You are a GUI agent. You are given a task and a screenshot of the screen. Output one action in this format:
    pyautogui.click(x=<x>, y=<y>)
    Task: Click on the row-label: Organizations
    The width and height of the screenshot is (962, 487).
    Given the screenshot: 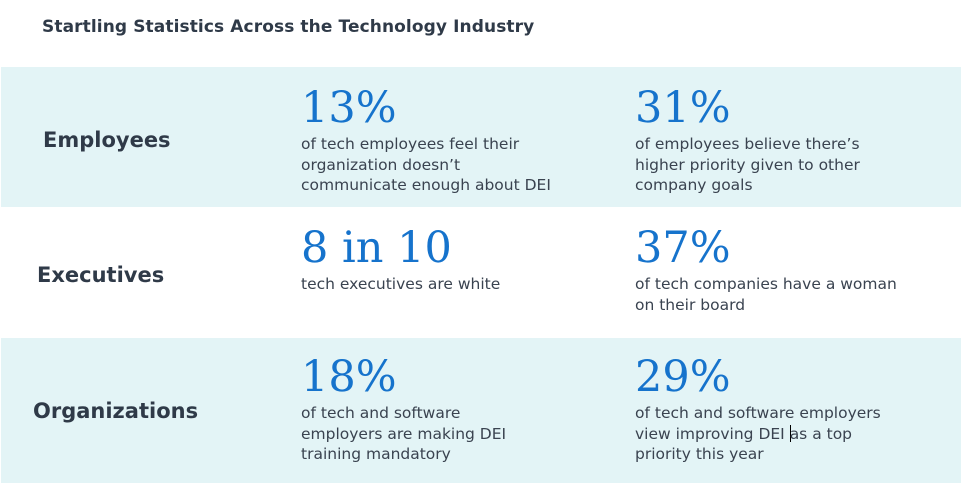 What is the action you would take?
    pyautogui.click(x=116, y=411)
    